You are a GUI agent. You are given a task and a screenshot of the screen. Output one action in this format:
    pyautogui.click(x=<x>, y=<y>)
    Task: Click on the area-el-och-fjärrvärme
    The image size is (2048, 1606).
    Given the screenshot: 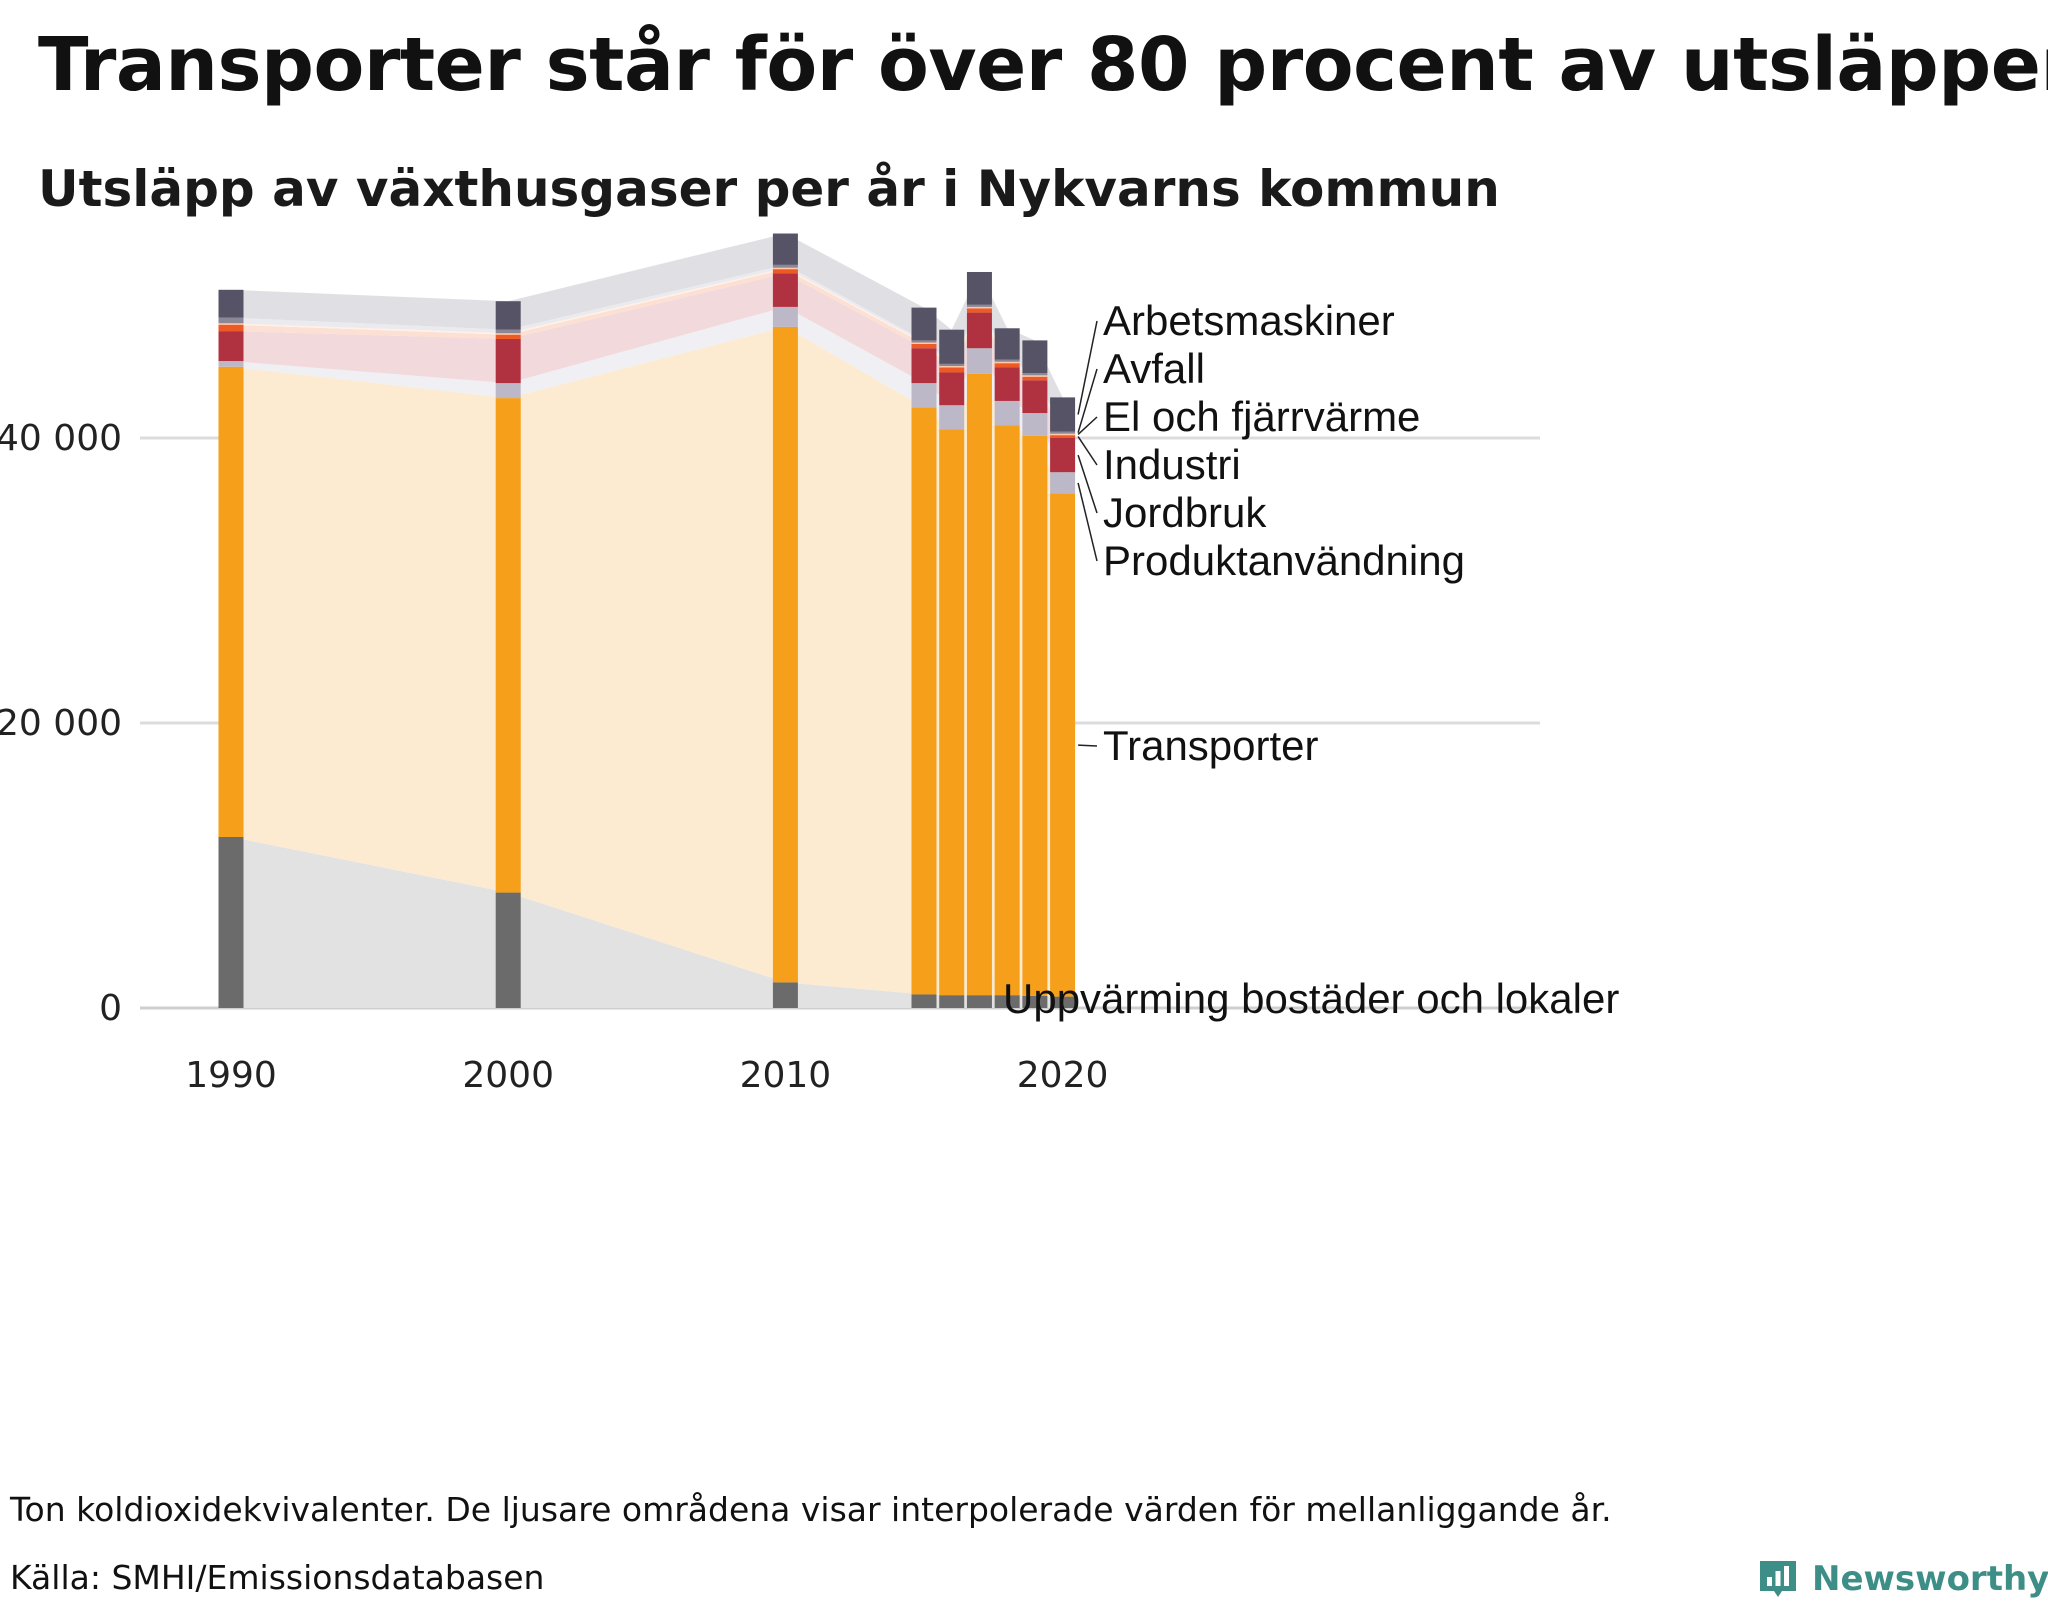 What is the action you would take?
    pyautogui.click(x=647, y=351)
    